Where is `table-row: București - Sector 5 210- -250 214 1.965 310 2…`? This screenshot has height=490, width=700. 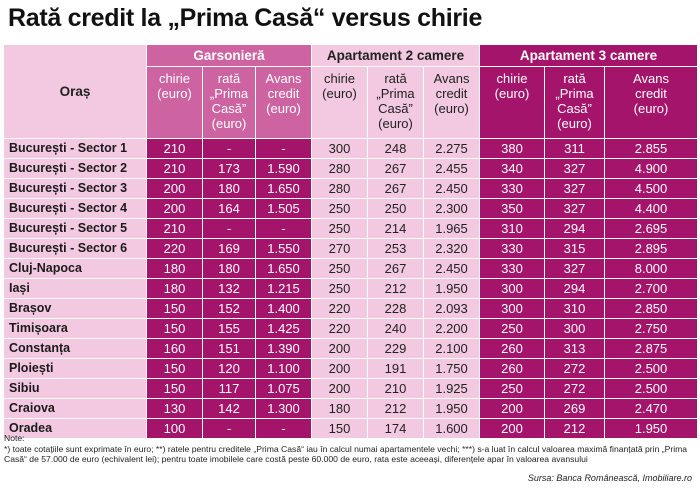
table-row: București - Sector 5 210- -250 214 1.965 310 2… is located at coordinates (351, 228).